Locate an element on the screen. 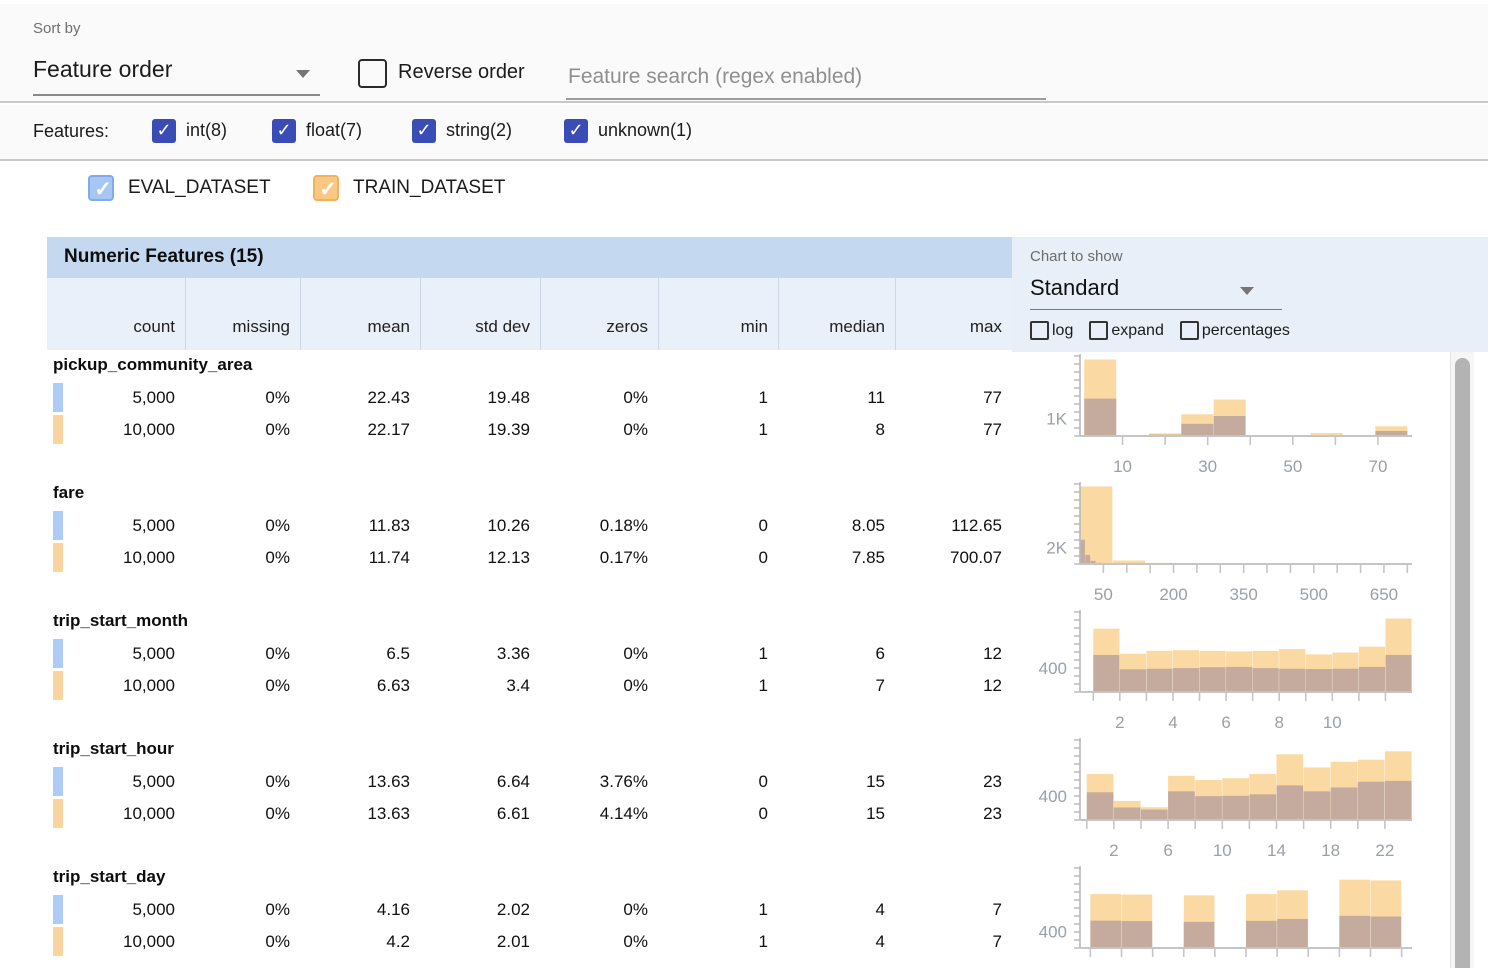 The image size is (1488, 968). chart-option-percentages: percentages is located at coordinates (1234, 330).